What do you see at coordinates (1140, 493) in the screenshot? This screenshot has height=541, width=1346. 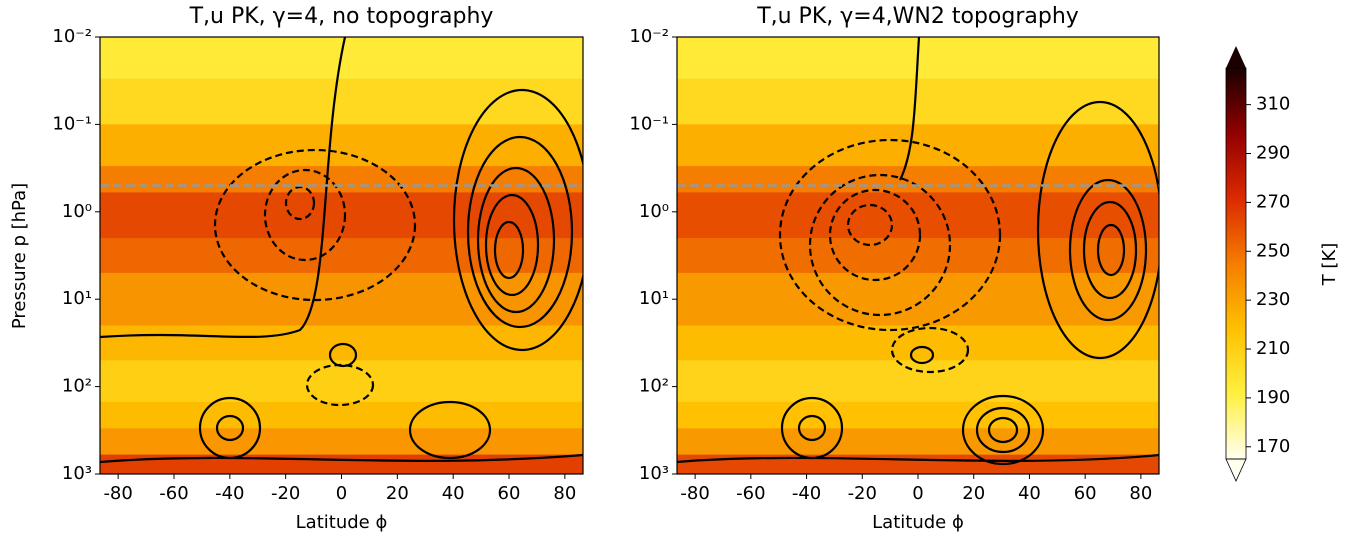 I see `x-tick-label: 80` at bounding box center [1140, 493].